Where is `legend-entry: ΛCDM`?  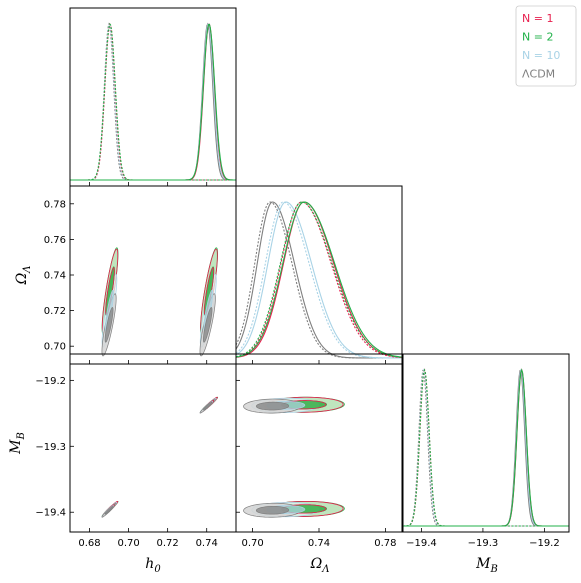
legend-entry: ΛCDM is located at coordinates (538, 74).